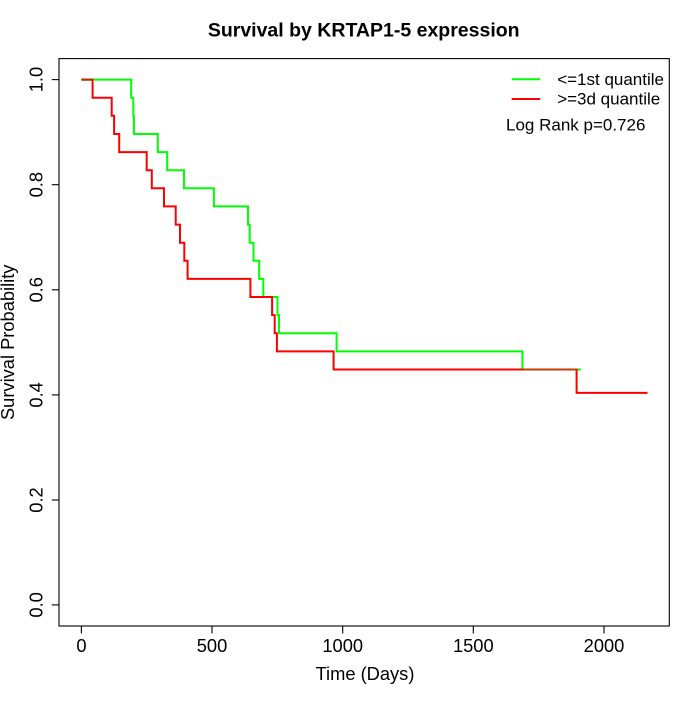 Image resolution: width=700 pixels, height=705 pixels. What do you see at coordinates (365, 673) in the screenshot?
I see `svg-text: Time (Days)` at bounding box center [365, 673].